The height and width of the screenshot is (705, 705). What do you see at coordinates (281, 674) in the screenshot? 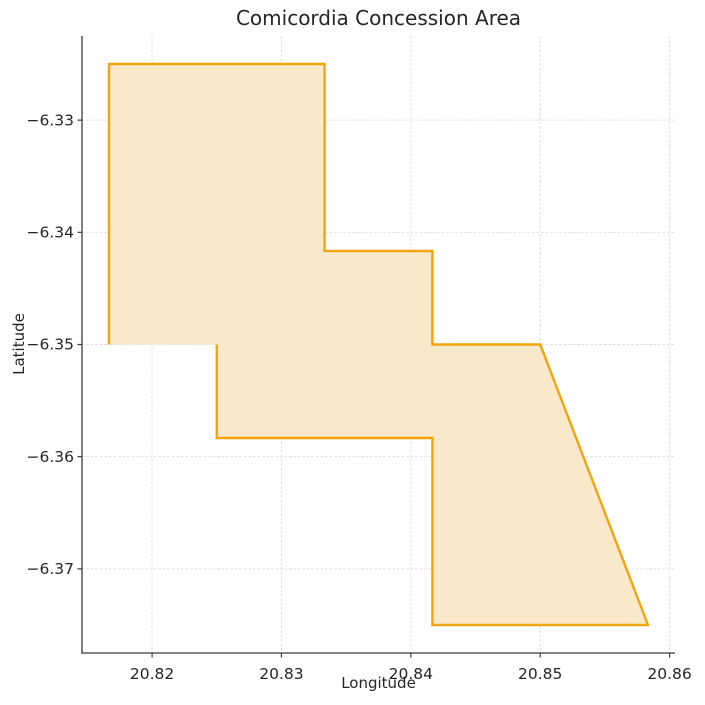
I see `x-tick-label: 20.83` at bounding box center [281, 674].